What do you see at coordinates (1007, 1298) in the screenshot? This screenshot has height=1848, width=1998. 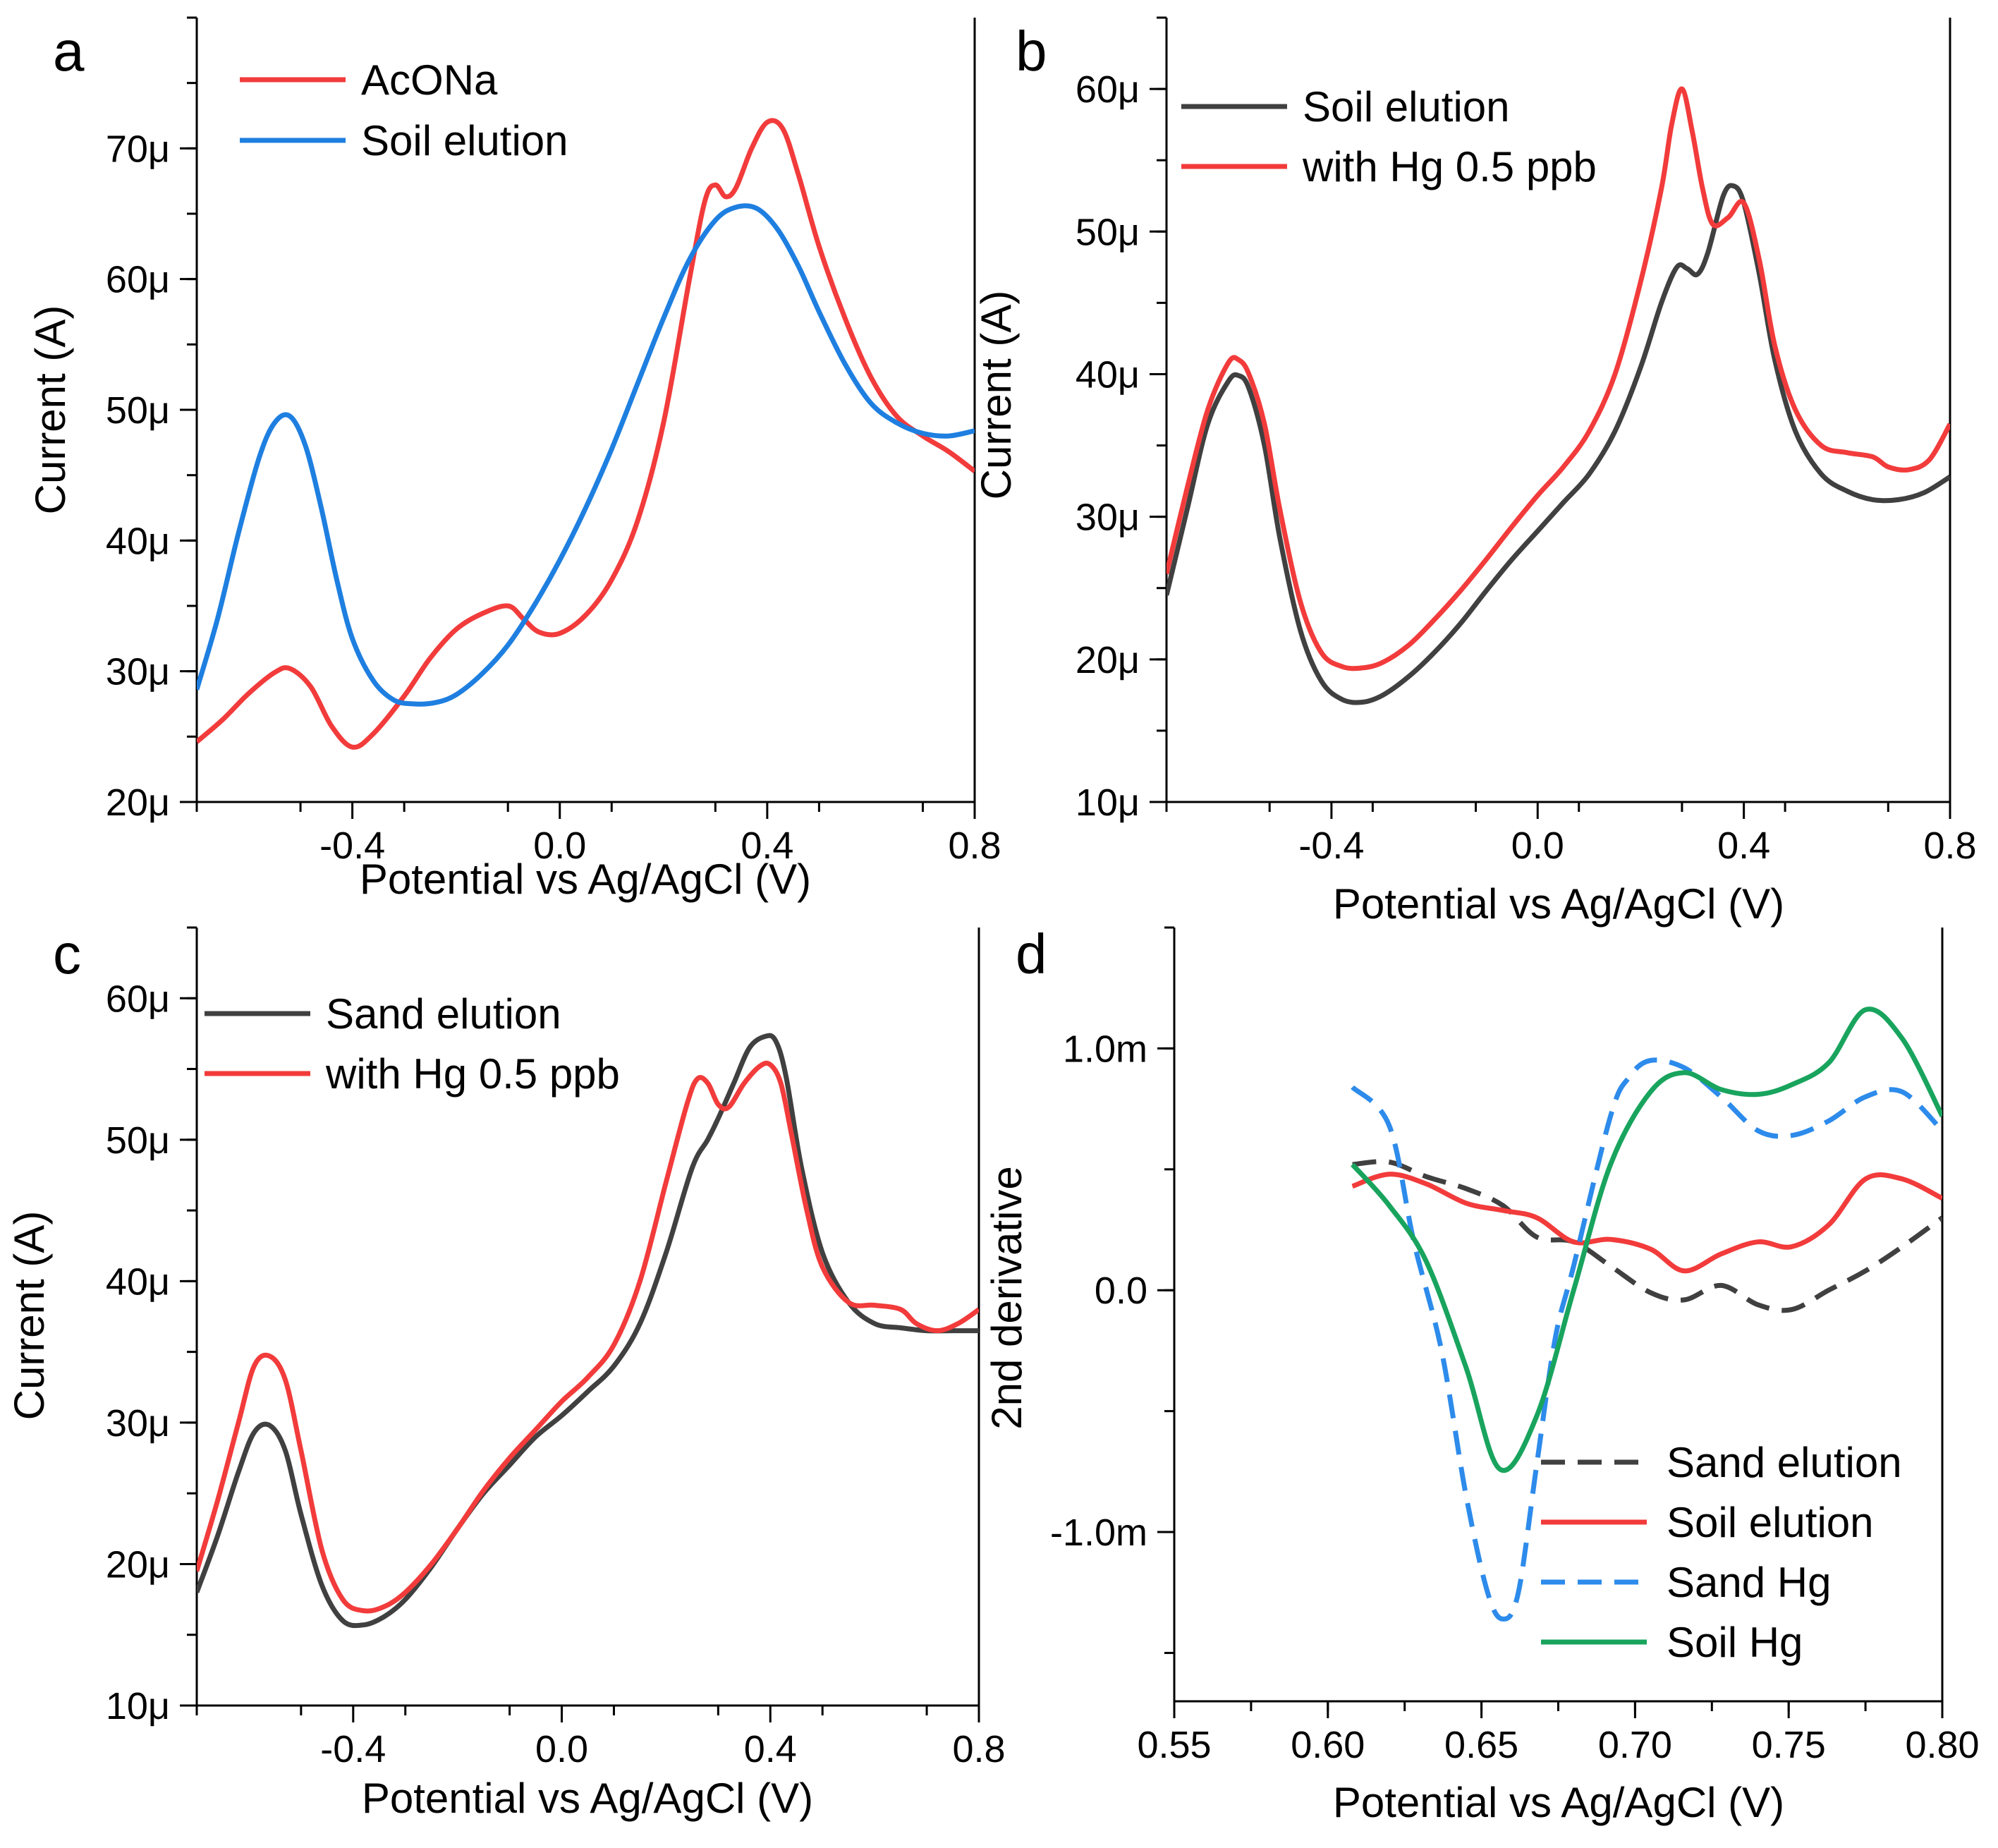 I see `y-axis-label: 2nd derivative` at bounding box center [1007, 1298].